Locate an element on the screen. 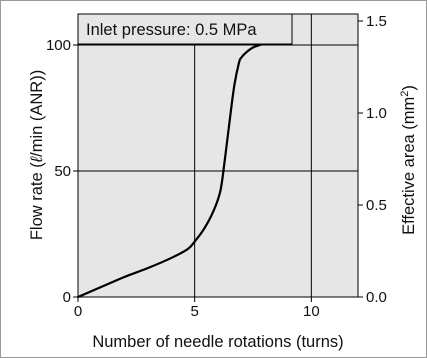 This screenshot has width=427, height=358. x-tick-label: 10 is located at coordinates (311, 311).